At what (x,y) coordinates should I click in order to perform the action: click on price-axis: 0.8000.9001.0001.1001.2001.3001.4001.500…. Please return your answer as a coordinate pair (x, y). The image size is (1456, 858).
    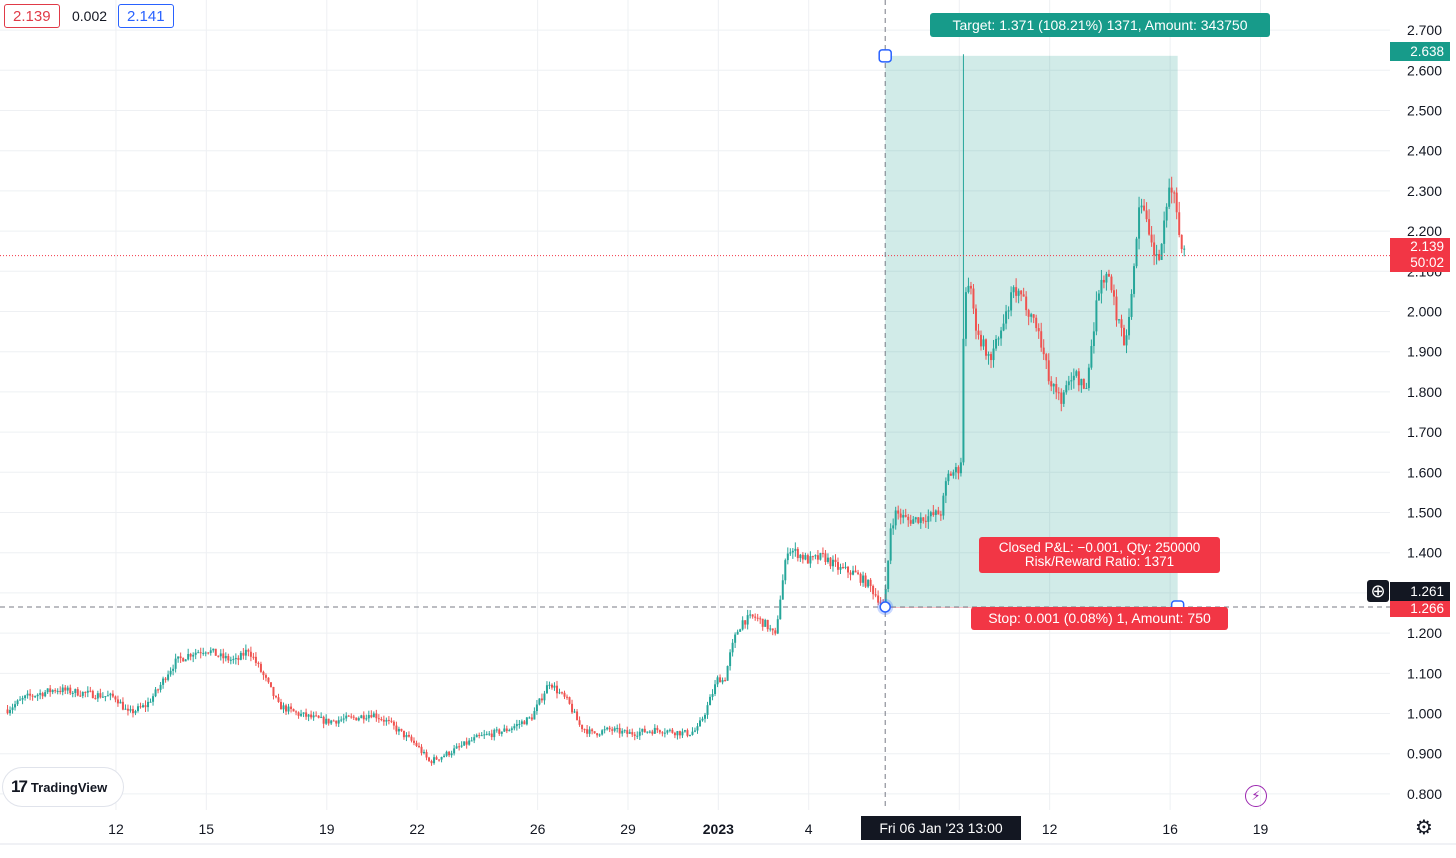
    Looking at the image, I should click on (1424, 412).